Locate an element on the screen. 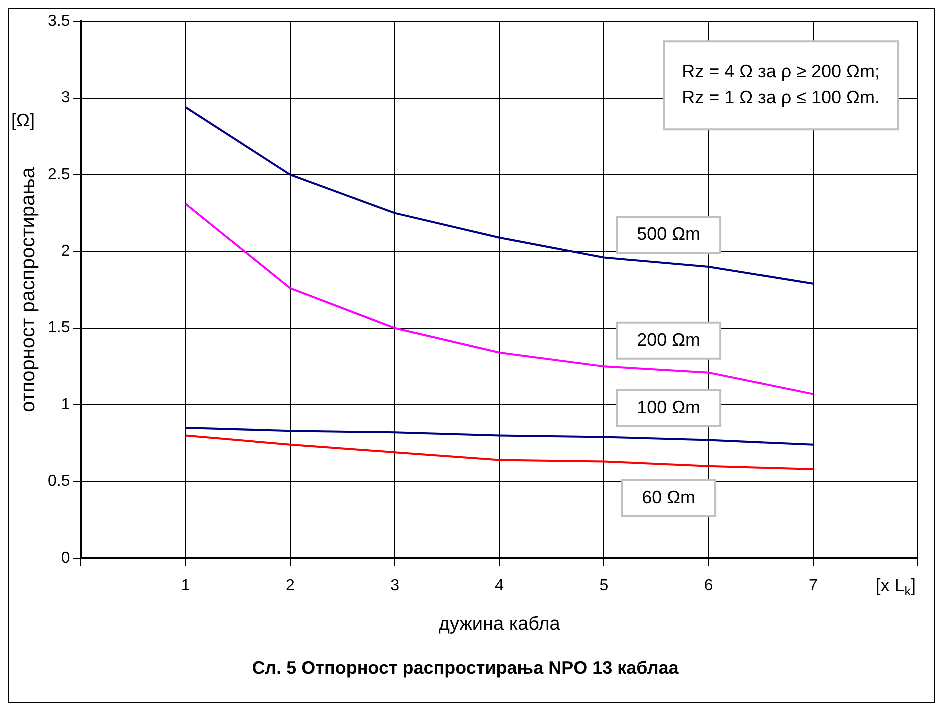  series-label: 100 Ωm is located at coordinates (669, 407).